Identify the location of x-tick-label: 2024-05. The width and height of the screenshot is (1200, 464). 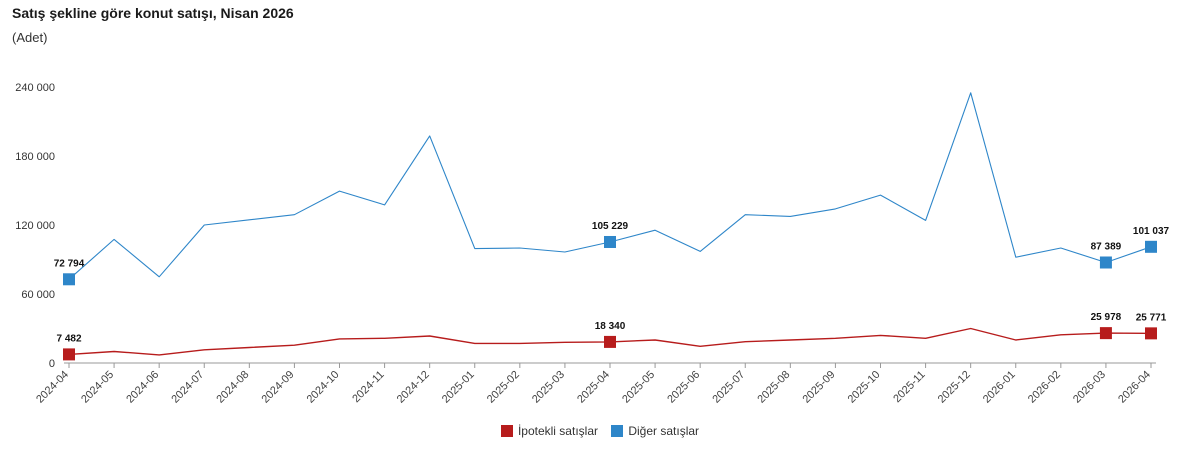
(97, 387).